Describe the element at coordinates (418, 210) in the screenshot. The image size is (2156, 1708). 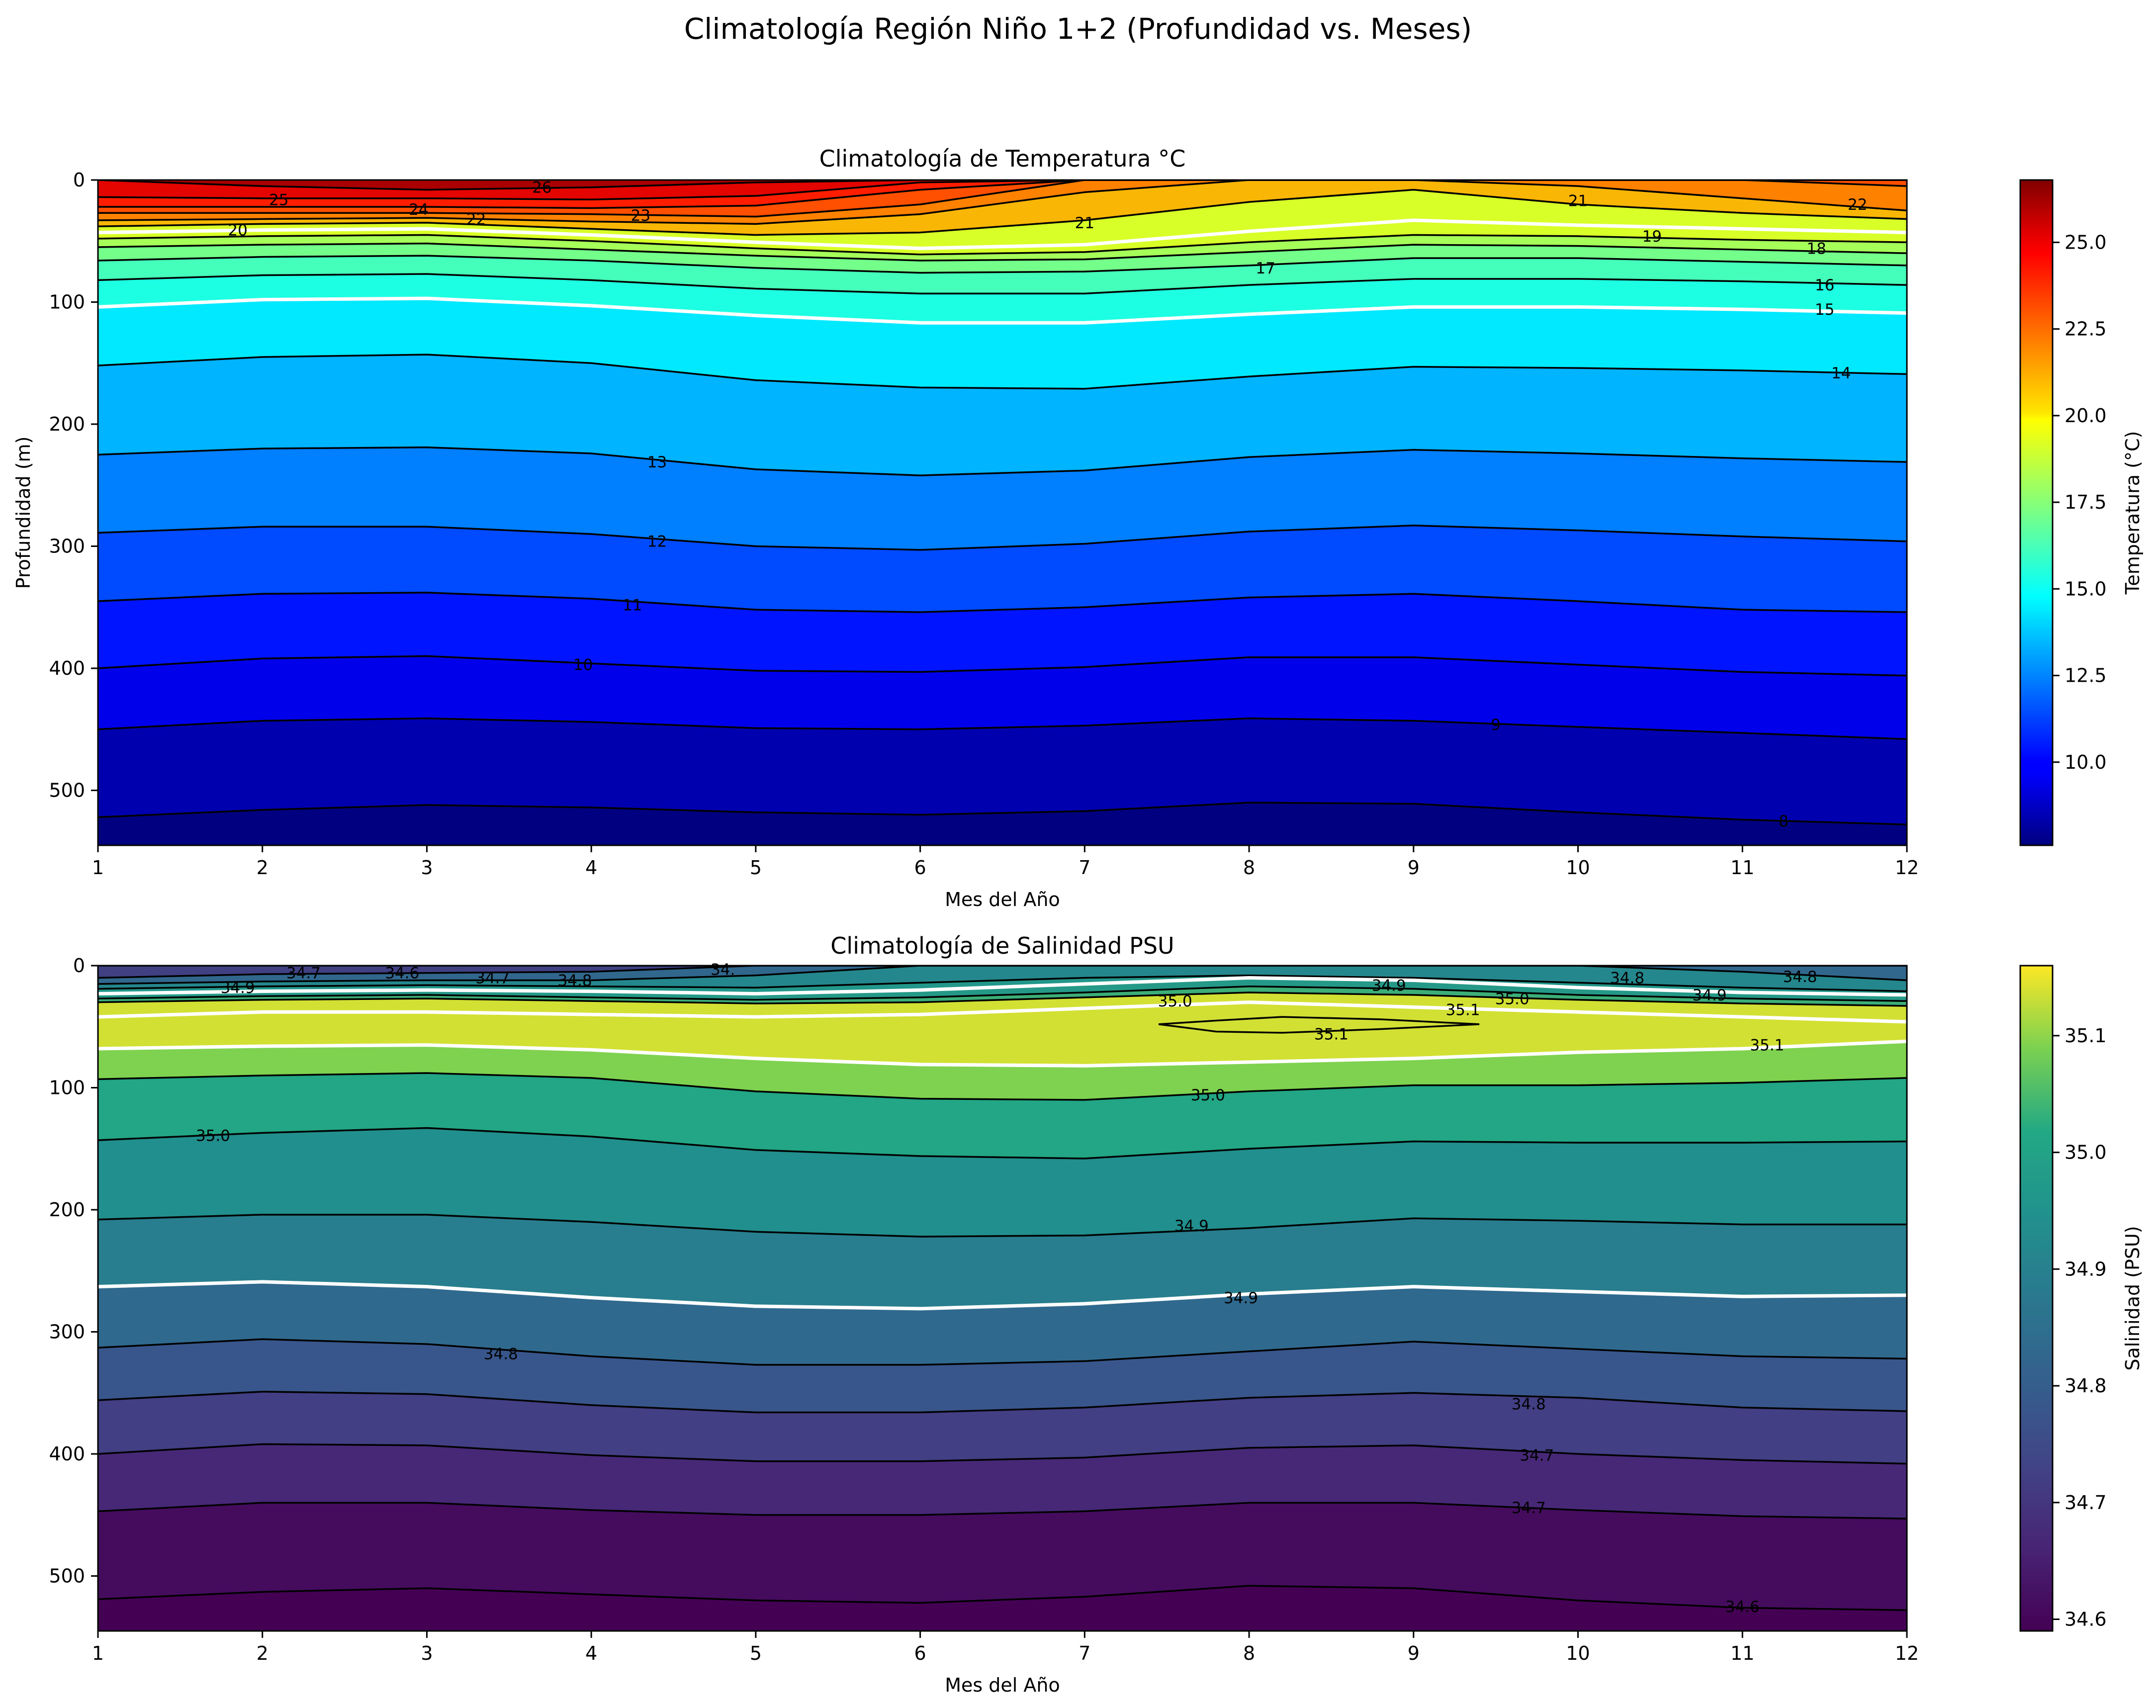
I see `temperature-contour-label: 24` at that location.